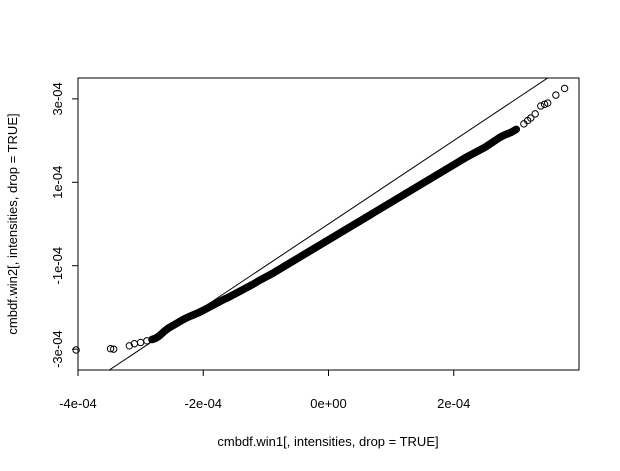 The height and width of the screenshot is (471, 620). What do you see at coordinates (264, 390) in the screenshot?
I see `x-axis: -4e-04 -2e-04 0e+00 2e-04` at bounding box center [264, 390].